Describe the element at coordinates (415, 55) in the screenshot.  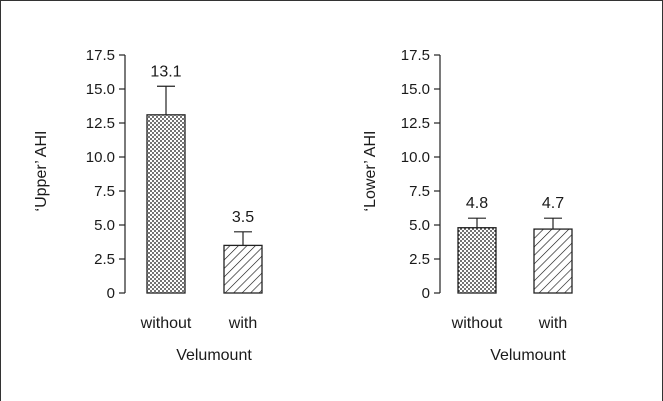
I see `lower-ahi-y-tick-label: 17.5` at that location.